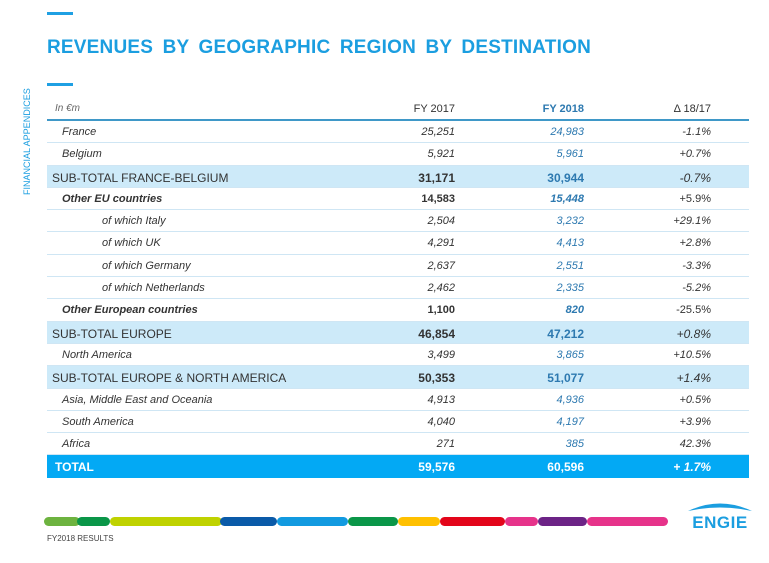  What do you see at coordinates (696, 288) in the screenshot?
I see `delta-value: -5.2%` at bounding box center [696, 288].